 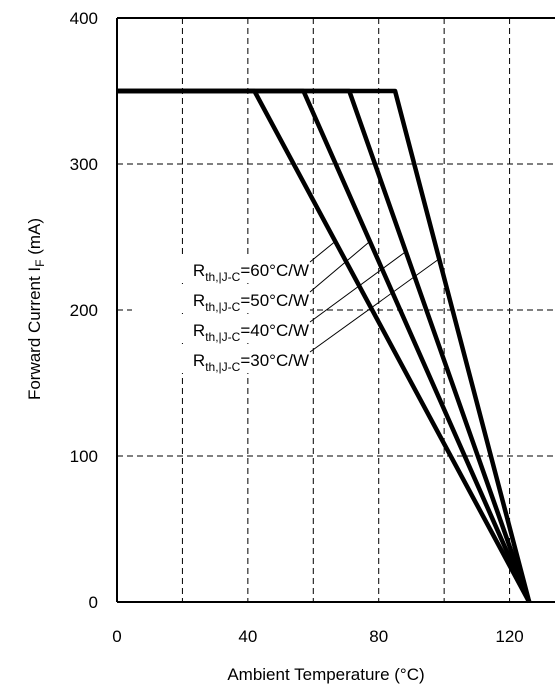 What do you see at coordinates (251, 272) in the screenshot?
I see `series-annotation-0: Rth,|J-C=60°C/W` at bounding box center [251, 272].